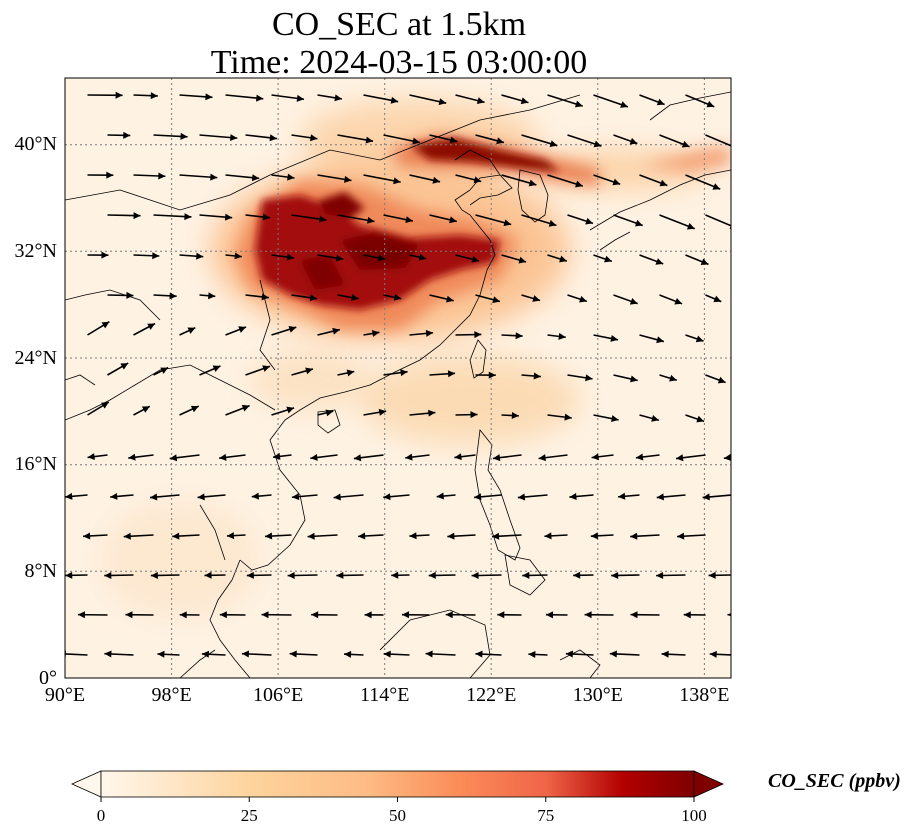  What do you see at coordinates (399, 62) in the screenshot?
I see `map-title-time: Time: 2024-03-15 03:00:00` at bounding box center [399, 62].